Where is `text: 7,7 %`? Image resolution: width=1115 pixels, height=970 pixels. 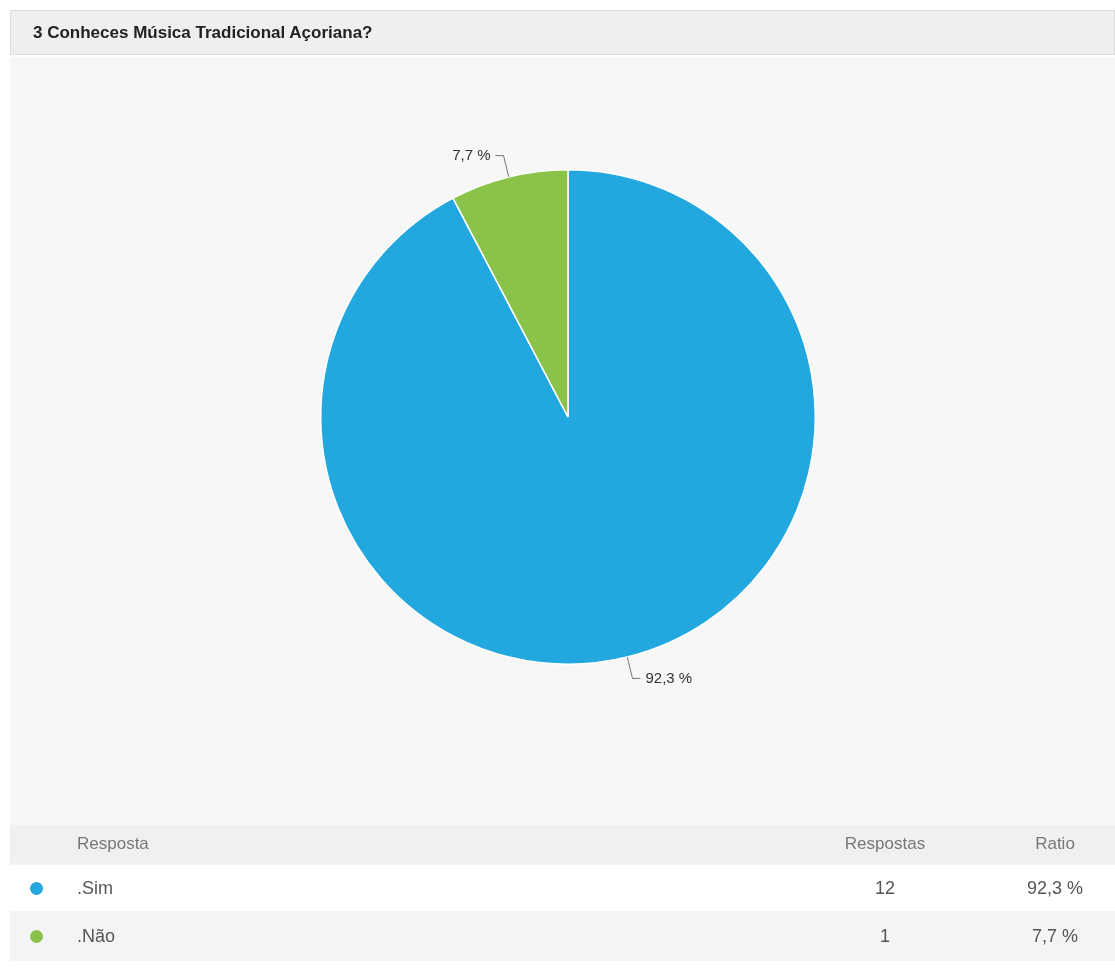 text: 7,7 % is located at coordinates (1055, 936).